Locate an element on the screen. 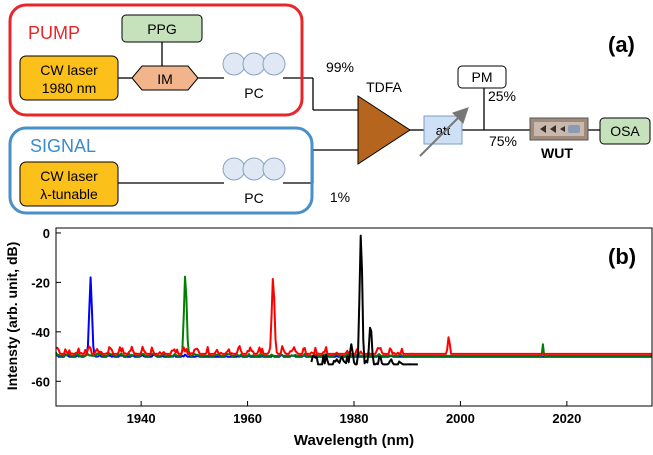  attenuator-arrow is located at coordinates (444, 132).